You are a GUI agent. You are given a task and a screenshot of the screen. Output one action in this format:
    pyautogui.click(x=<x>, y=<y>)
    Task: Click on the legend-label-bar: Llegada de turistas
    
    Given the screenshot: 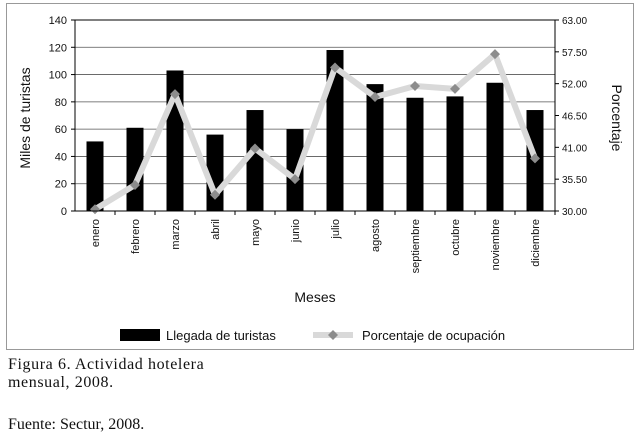 What is the action you would take?
    pyautogui.click(x=221, y=335)
    